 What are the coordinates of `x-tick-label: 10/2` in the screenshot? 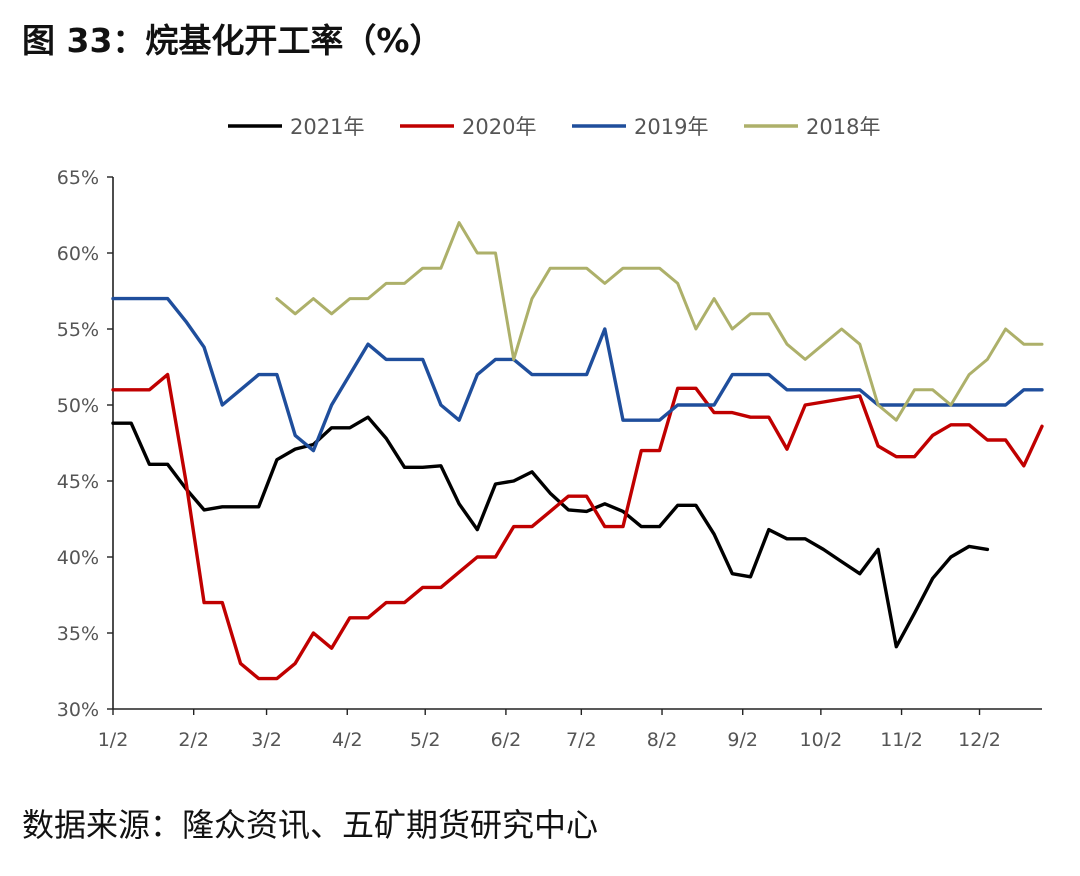 It's located at (821, 740).